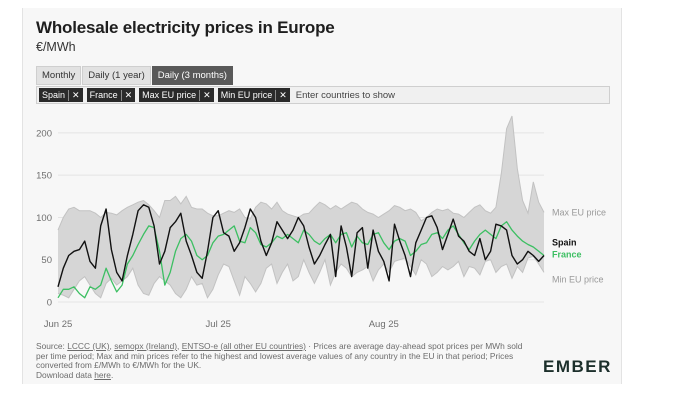  I want to click on tab-daily-3-months: Daily (3 months), so click(192, 75).